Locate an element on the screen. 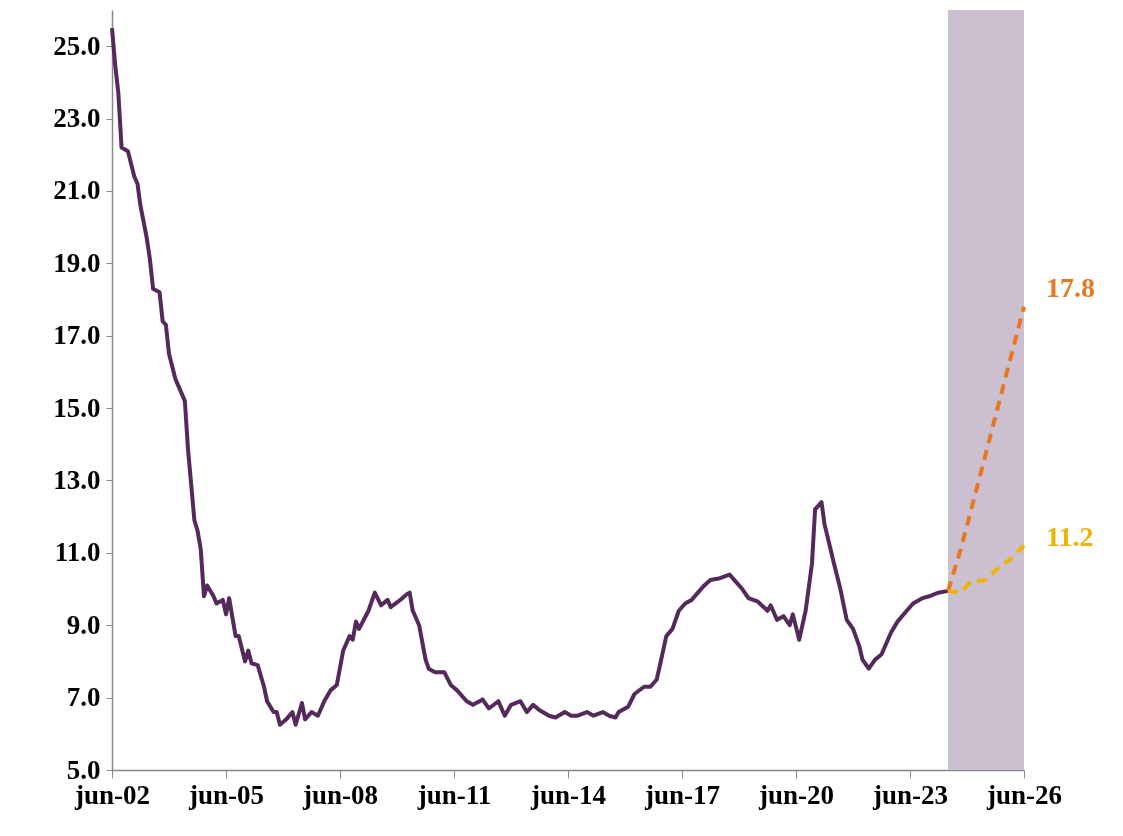 The image size is (1123, 836). y-tick-label: 25.0 is located at coordinates (77, 45).